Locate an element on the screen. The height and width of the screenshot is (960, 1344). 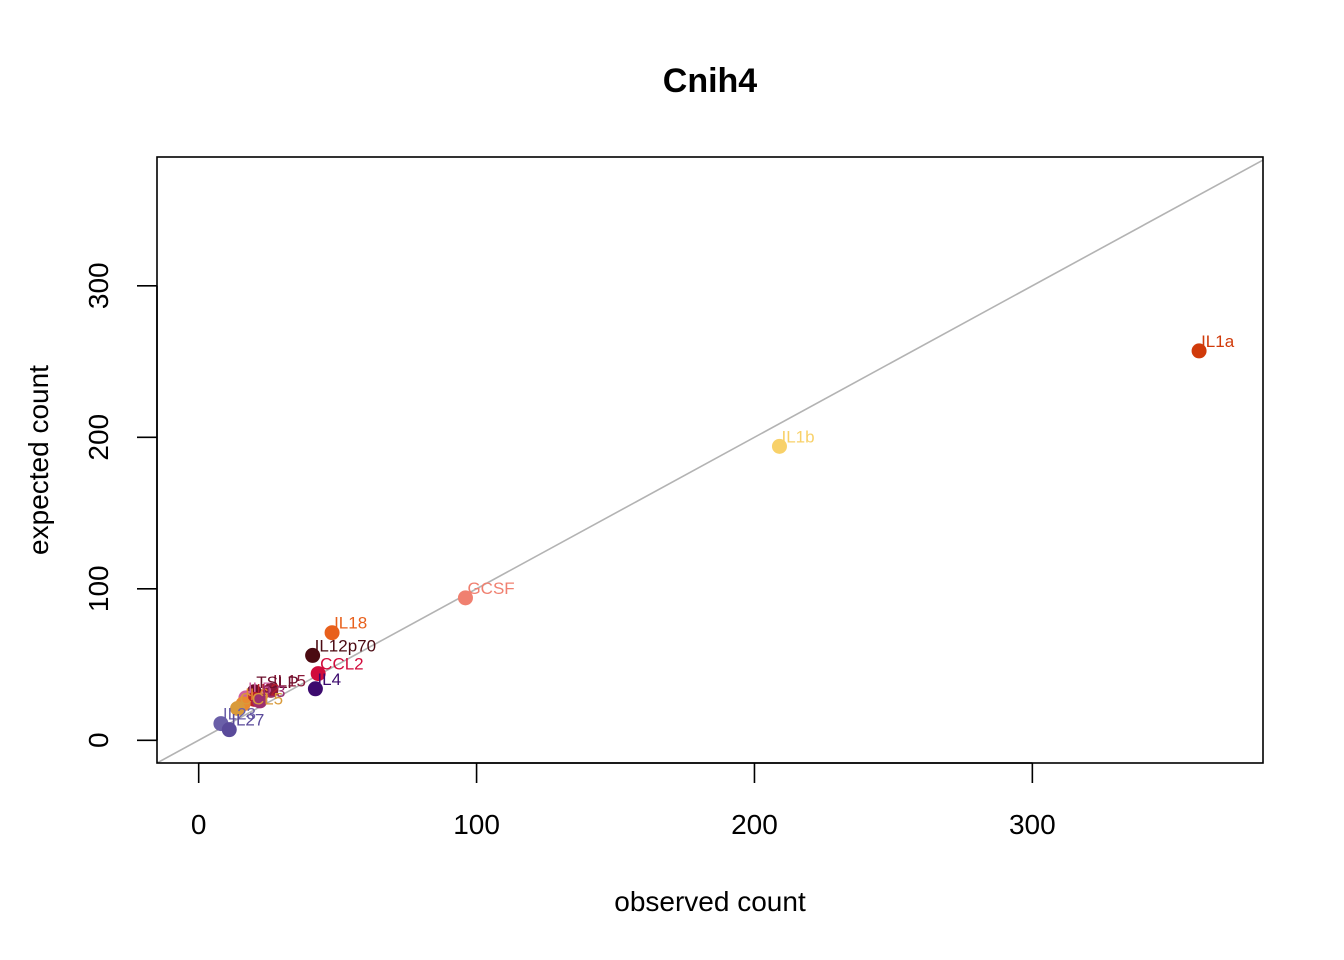
data-point-label: TSLP is located at coordinates (277, 682).